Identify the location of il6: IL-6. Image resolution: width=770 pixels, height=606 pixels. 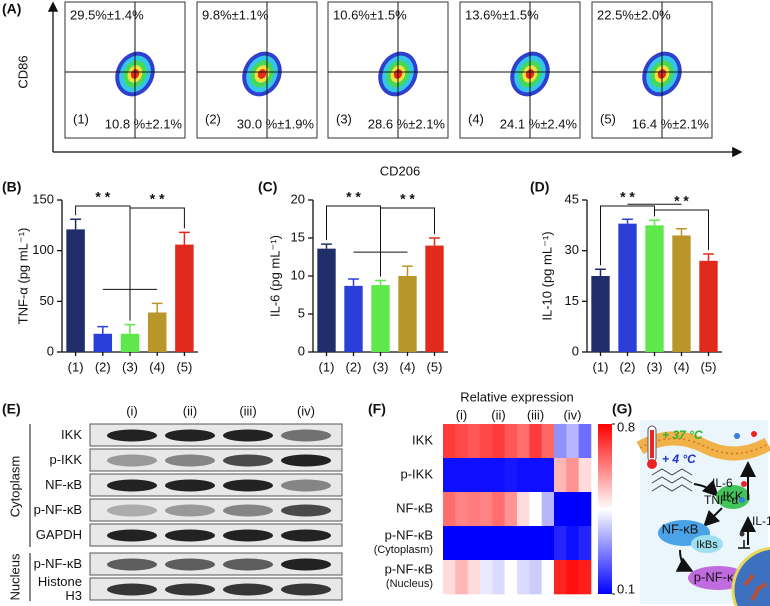
(722, 483).